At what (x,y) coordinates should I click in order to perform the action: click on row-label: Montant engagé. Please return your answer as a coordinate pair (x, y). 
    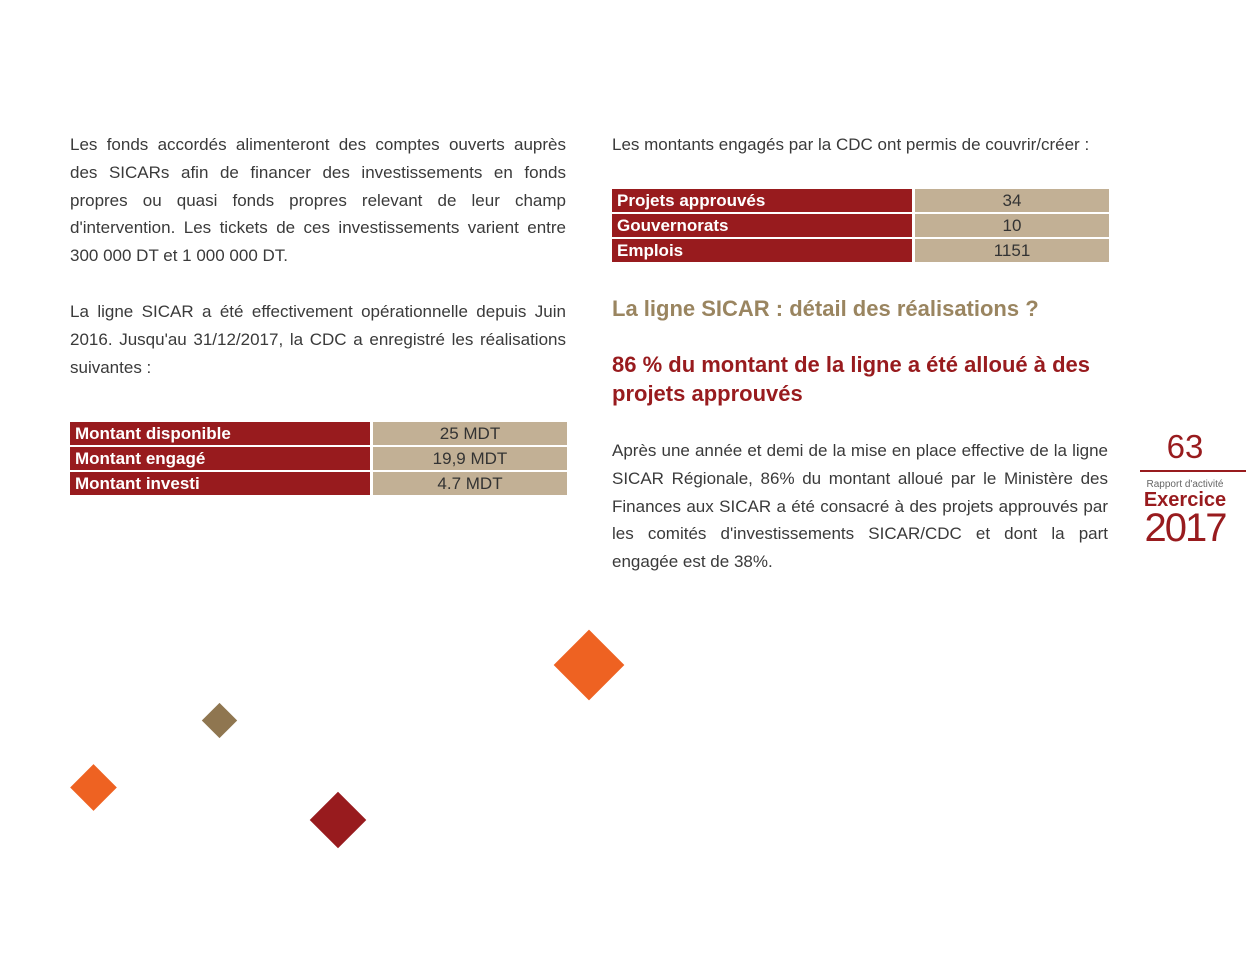
    Looking at the image, I should click on (221, 458).